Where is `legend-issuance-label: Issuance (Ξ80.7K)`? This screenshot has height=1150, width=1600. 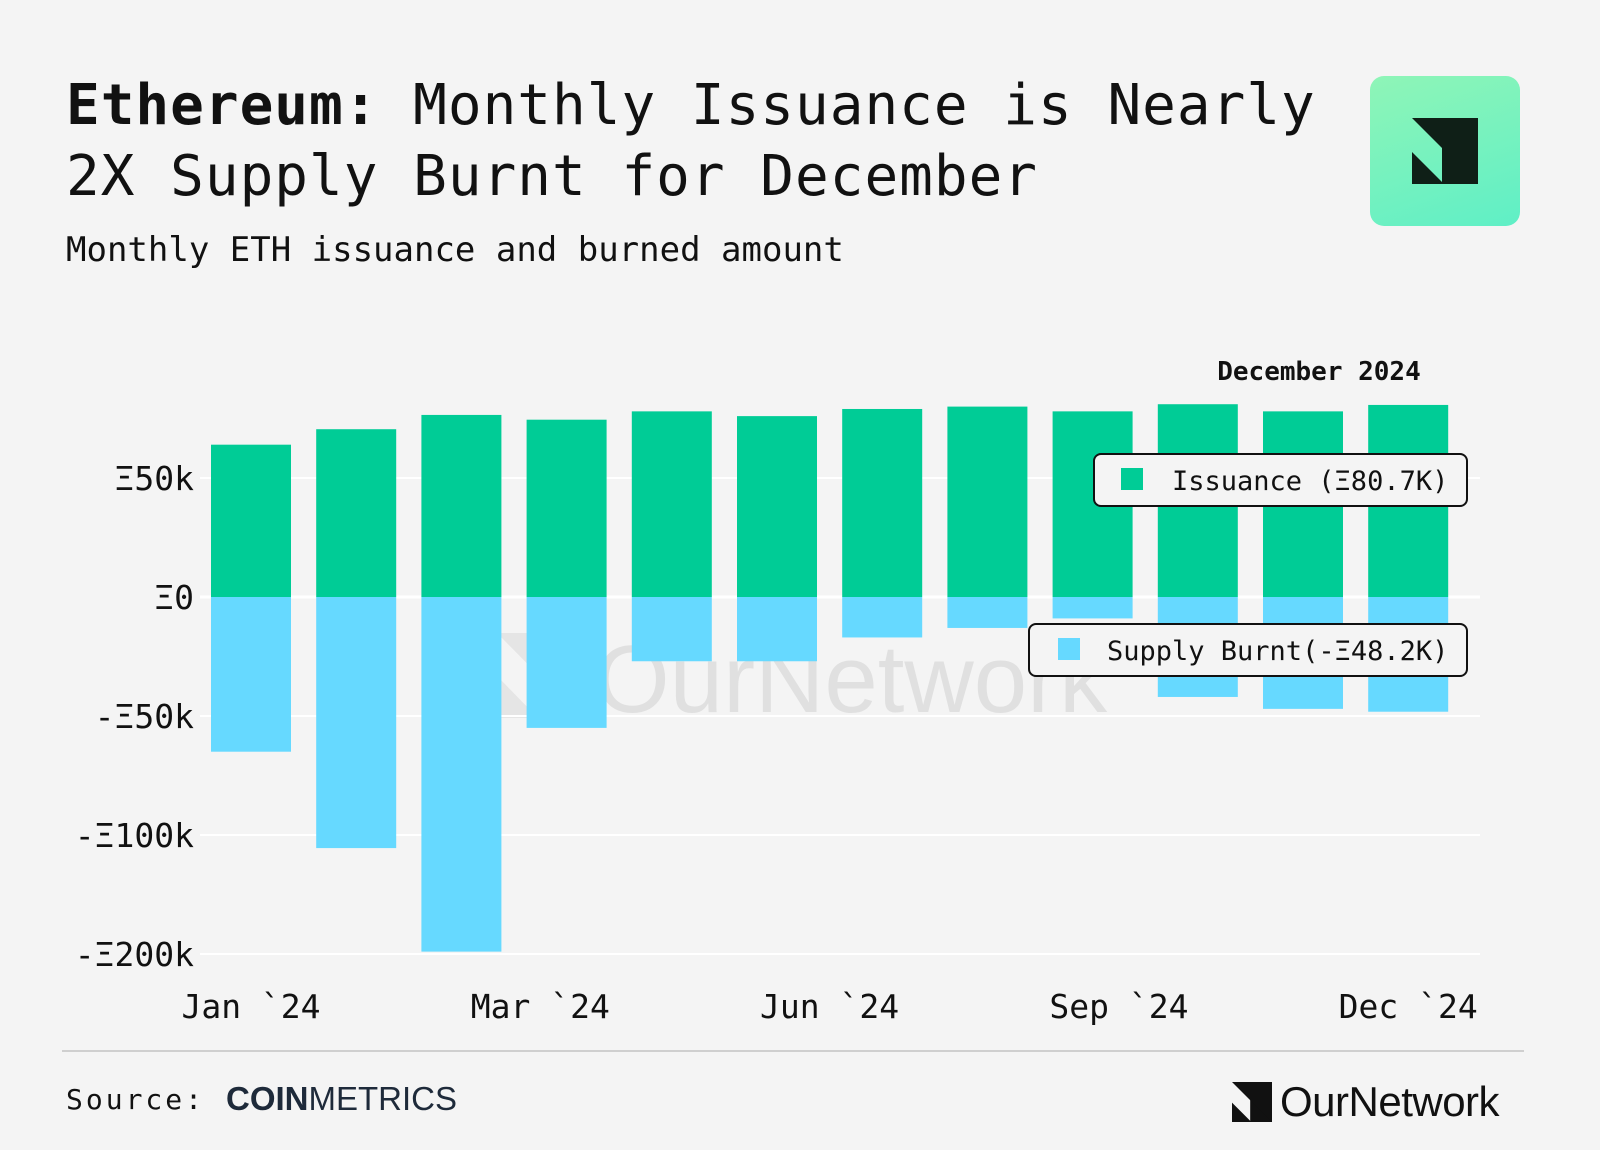 legend-issuance-label: Issuance (Ξ80.7K) is located at coordinates (1310, 481).